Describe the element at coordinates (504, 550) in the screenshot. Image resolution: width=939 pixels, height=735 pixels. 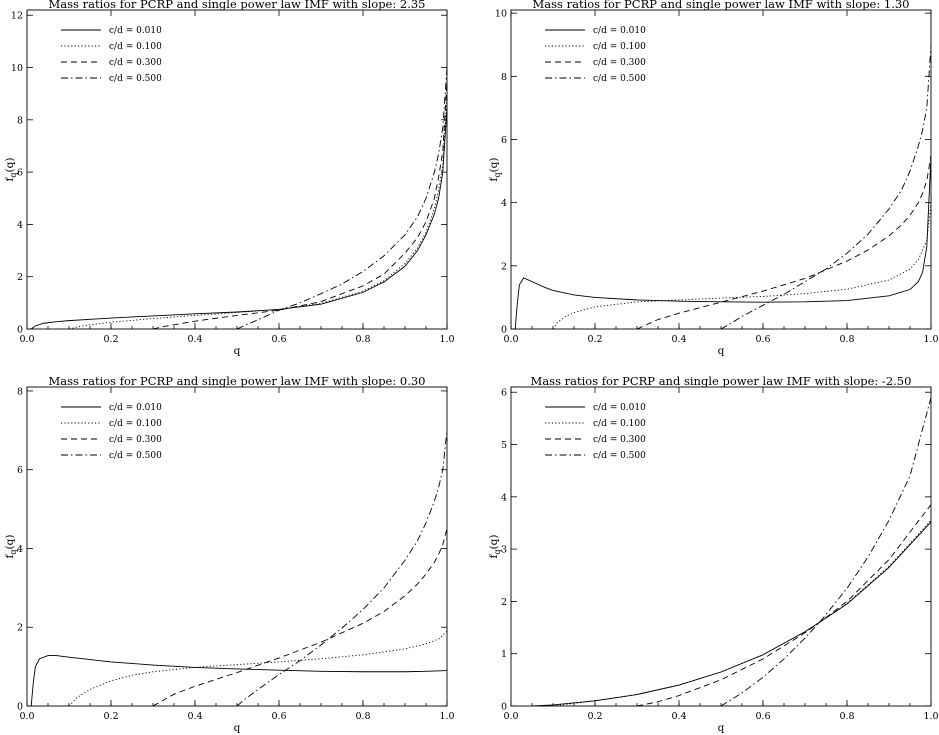
I see `y-tick-label: 3` at that location.